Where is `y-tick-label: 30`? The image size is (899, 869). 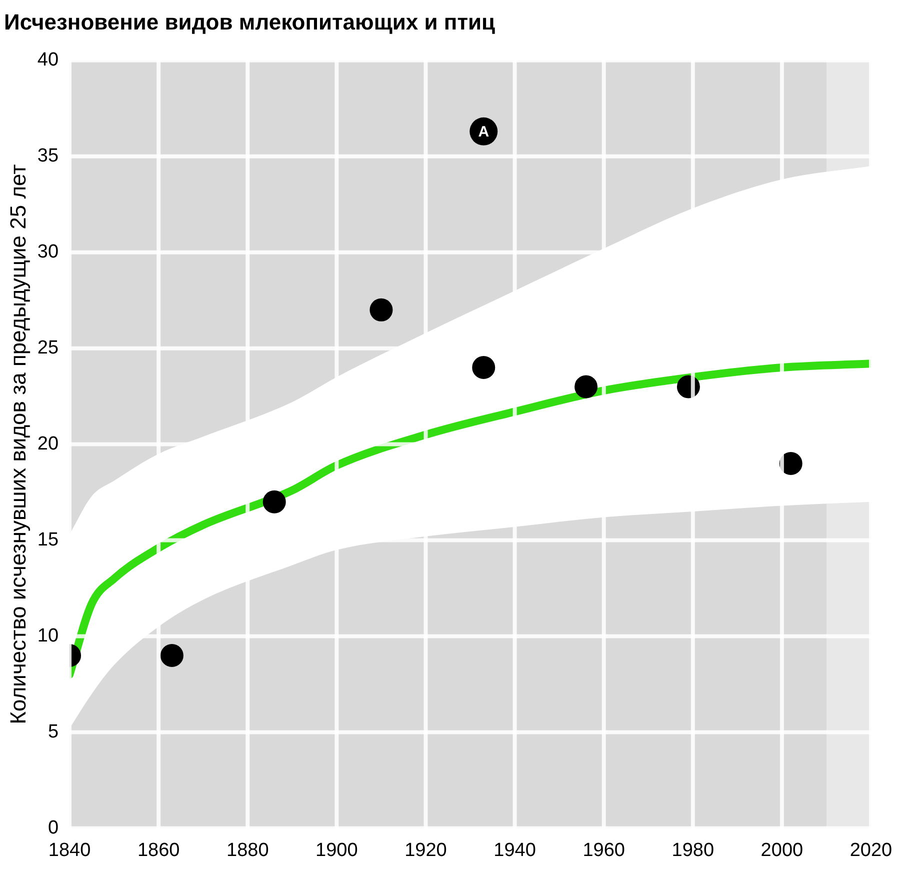 y-tick-label: 30 is located at coordinates (48, 252).